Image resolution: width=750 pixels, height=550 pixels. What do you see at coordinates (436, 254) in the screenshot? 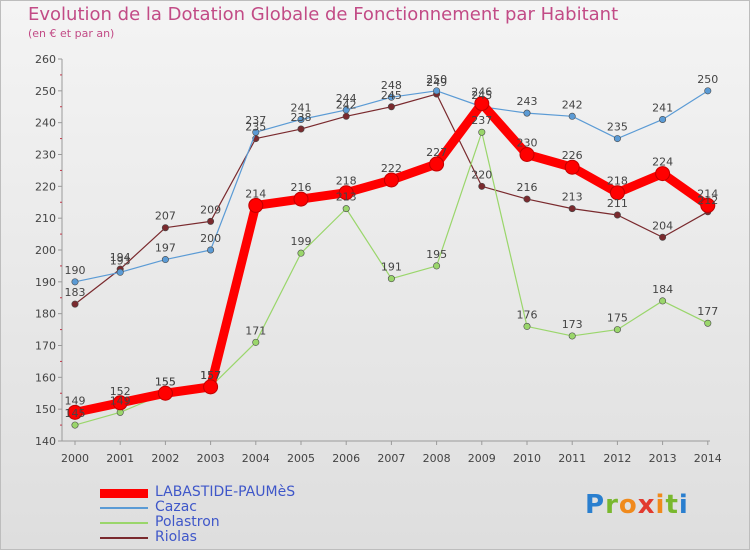
I see `data-label-polastron: 195` at bounding box center [436, 254].